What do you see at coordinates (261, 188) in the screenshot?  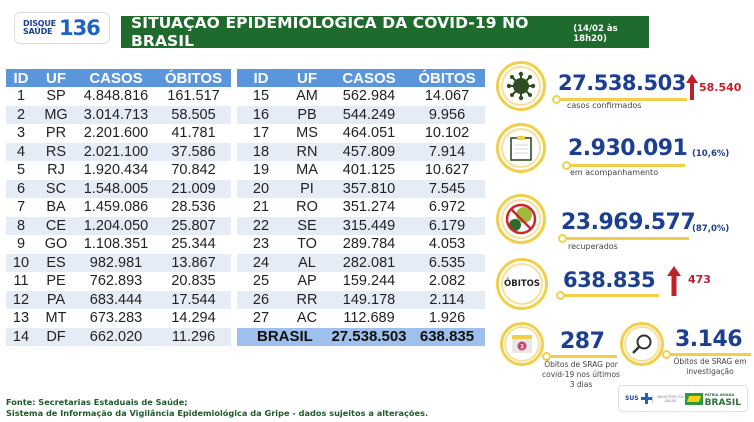 I see `cell-id: 20` at bounding box center [261, 188].